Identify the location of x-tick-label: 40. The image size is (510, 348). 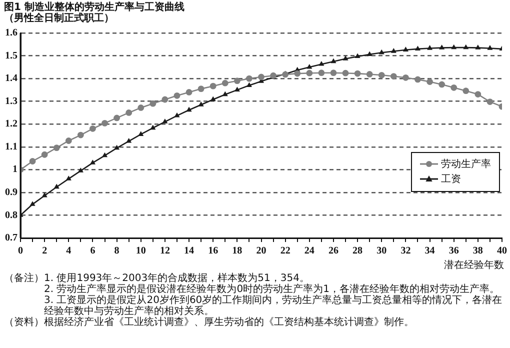
(502, 251).